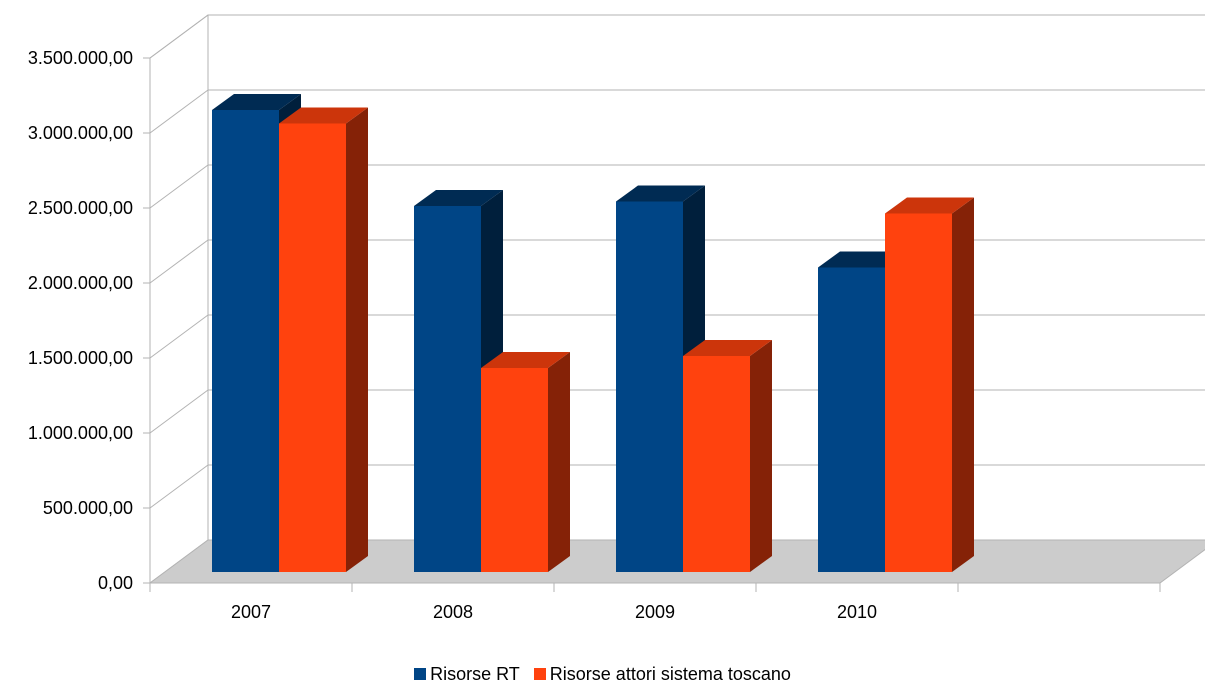 This screenshot has width=1205, height=688. Describe the element at coordinates (251, 612) in the screenshot. I see `x-tick-label: 2007` at that location.